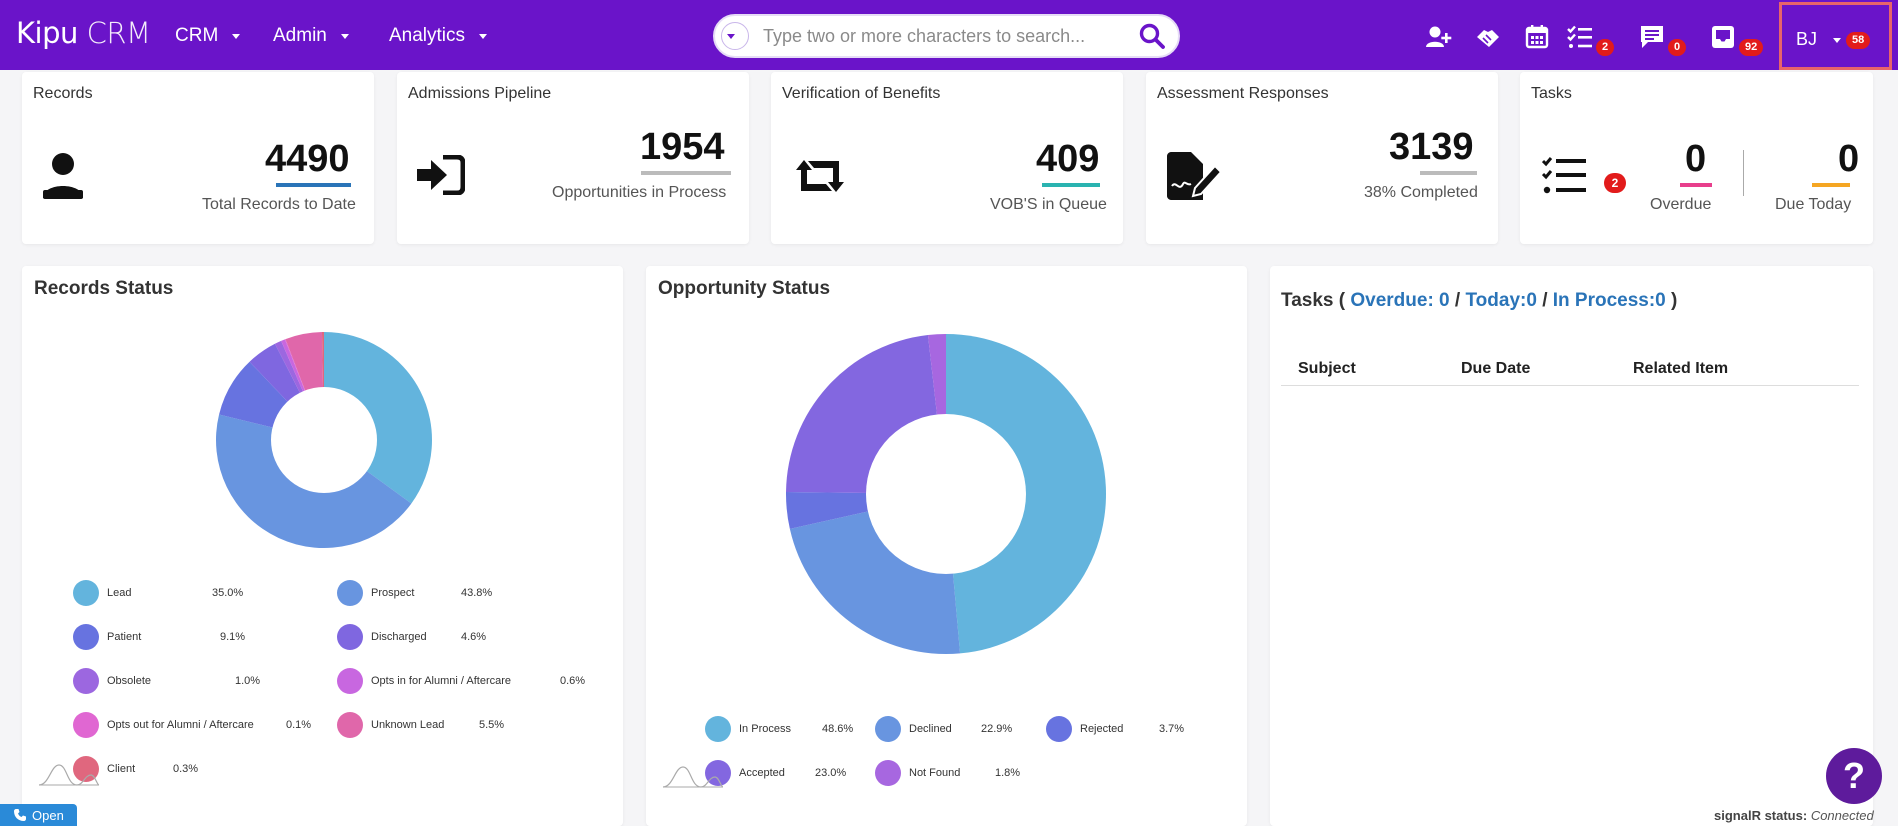 This screenshot has width=1898, height=826. I want to click on handshake-icon, so click(1488, 37).